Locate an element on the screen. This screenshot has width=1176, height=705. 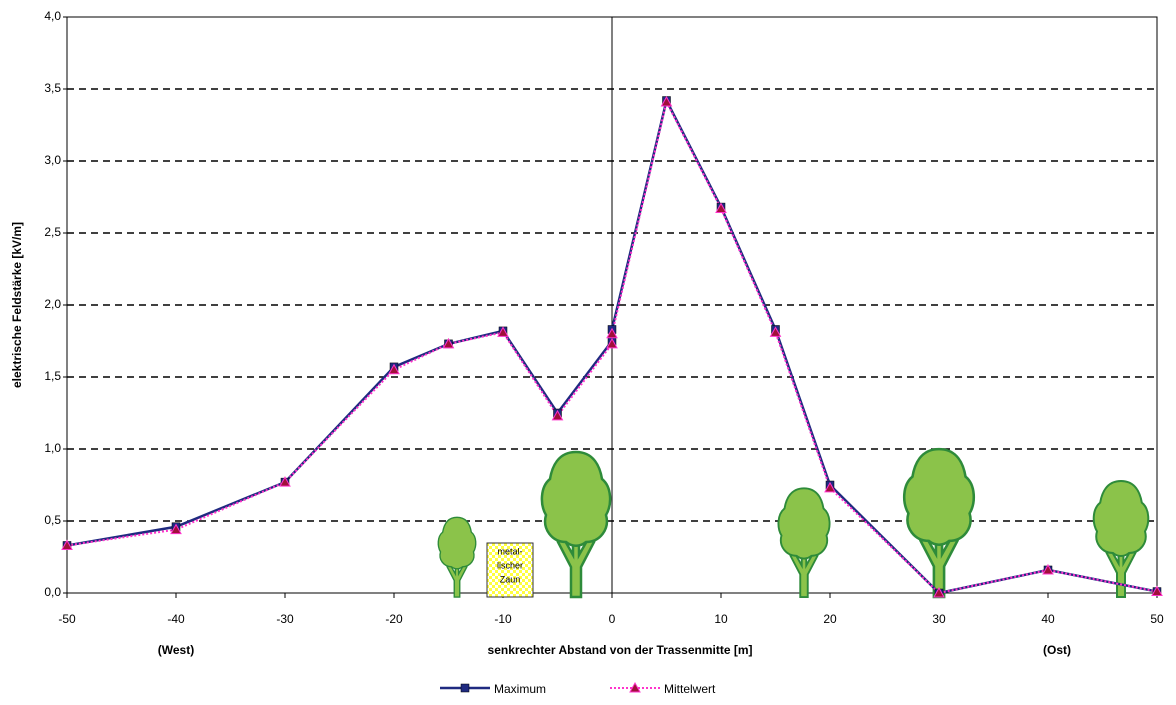
x-tick-label: 50 is located at coordinates (1157, 619).